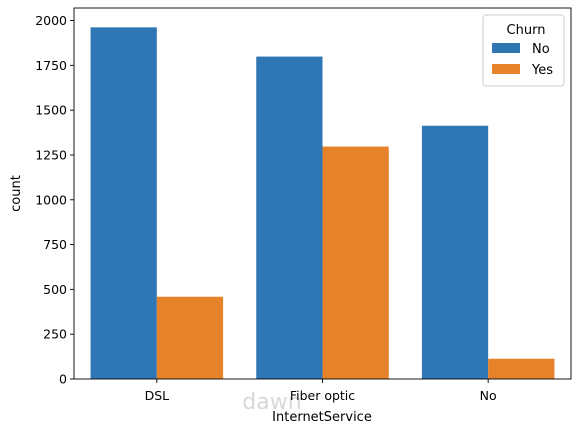  Describe the element at coordinates (521, 368) in the screenshot. I see `bar-yes-no` at that location.